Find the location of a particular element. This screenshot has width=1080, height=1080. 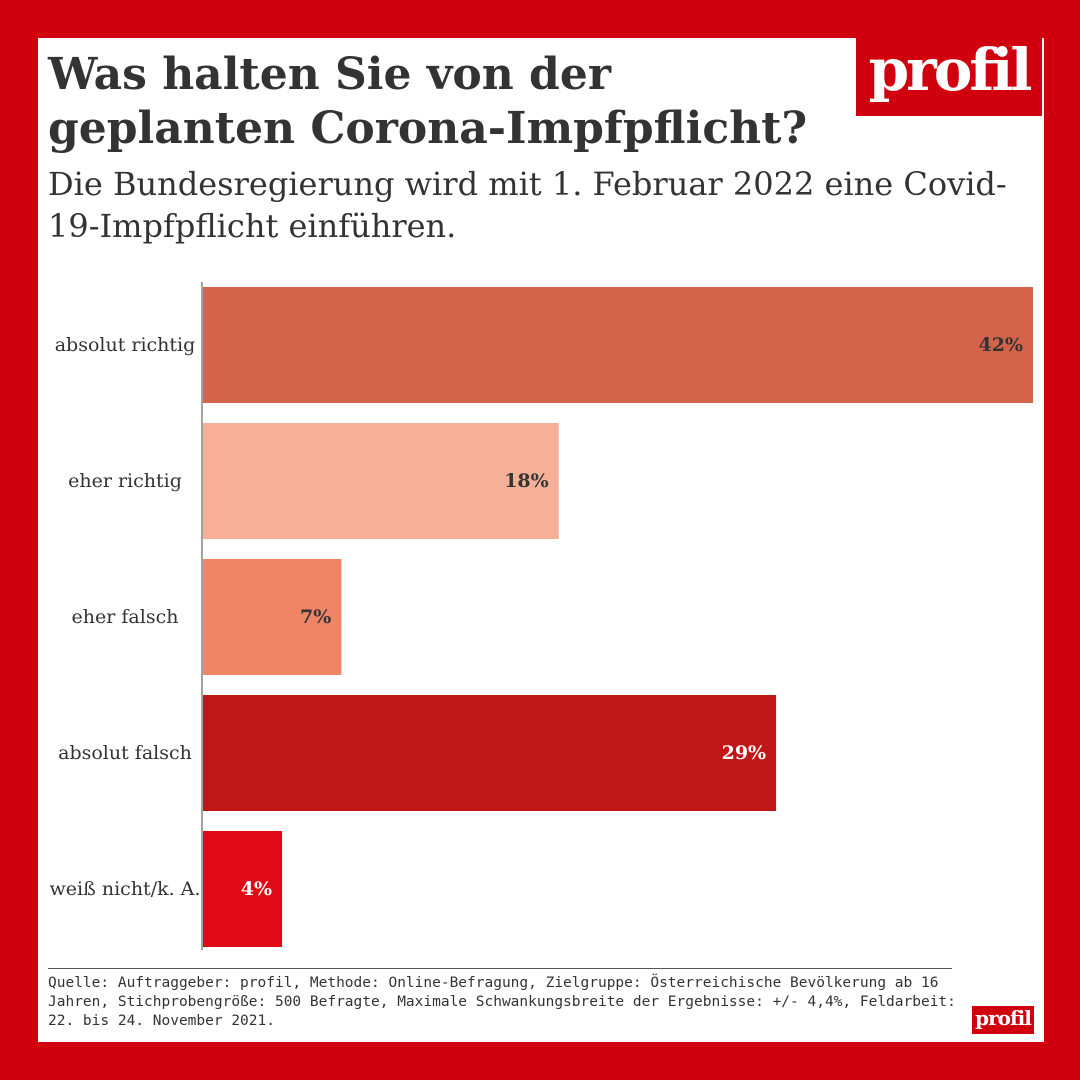

bar-absolut-falsch is located at coordinates (490, 753).